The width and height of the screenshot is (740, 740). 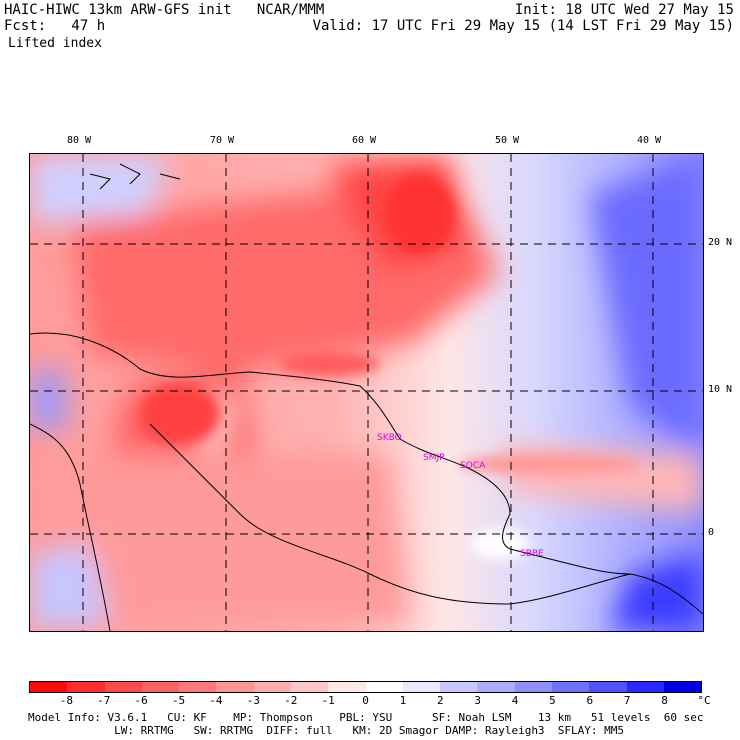 What do you see at coordinates (328, 700) in the screenshot?
I see `colorbar-tick-label: -1` at bounding box center [328, 700].